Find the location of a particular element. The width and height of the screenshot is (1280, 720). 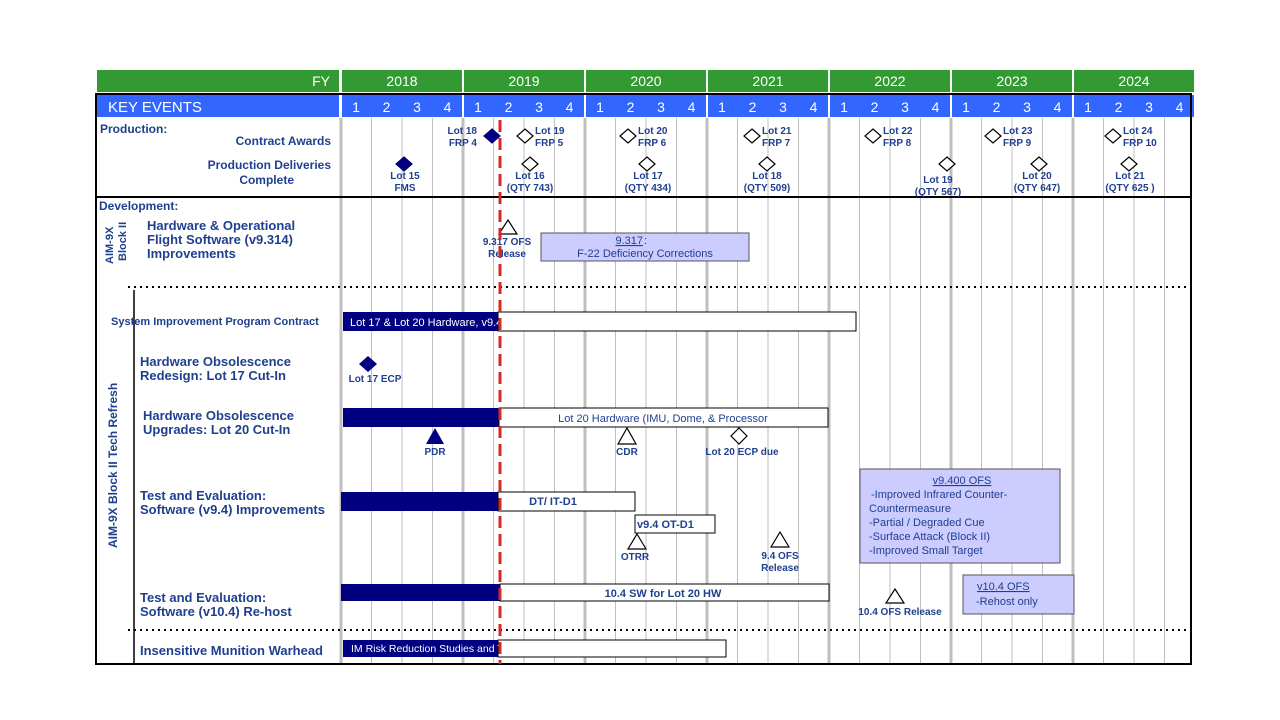

contract-award-label-line1: Lot 21 is located at coordinates (777, 131).